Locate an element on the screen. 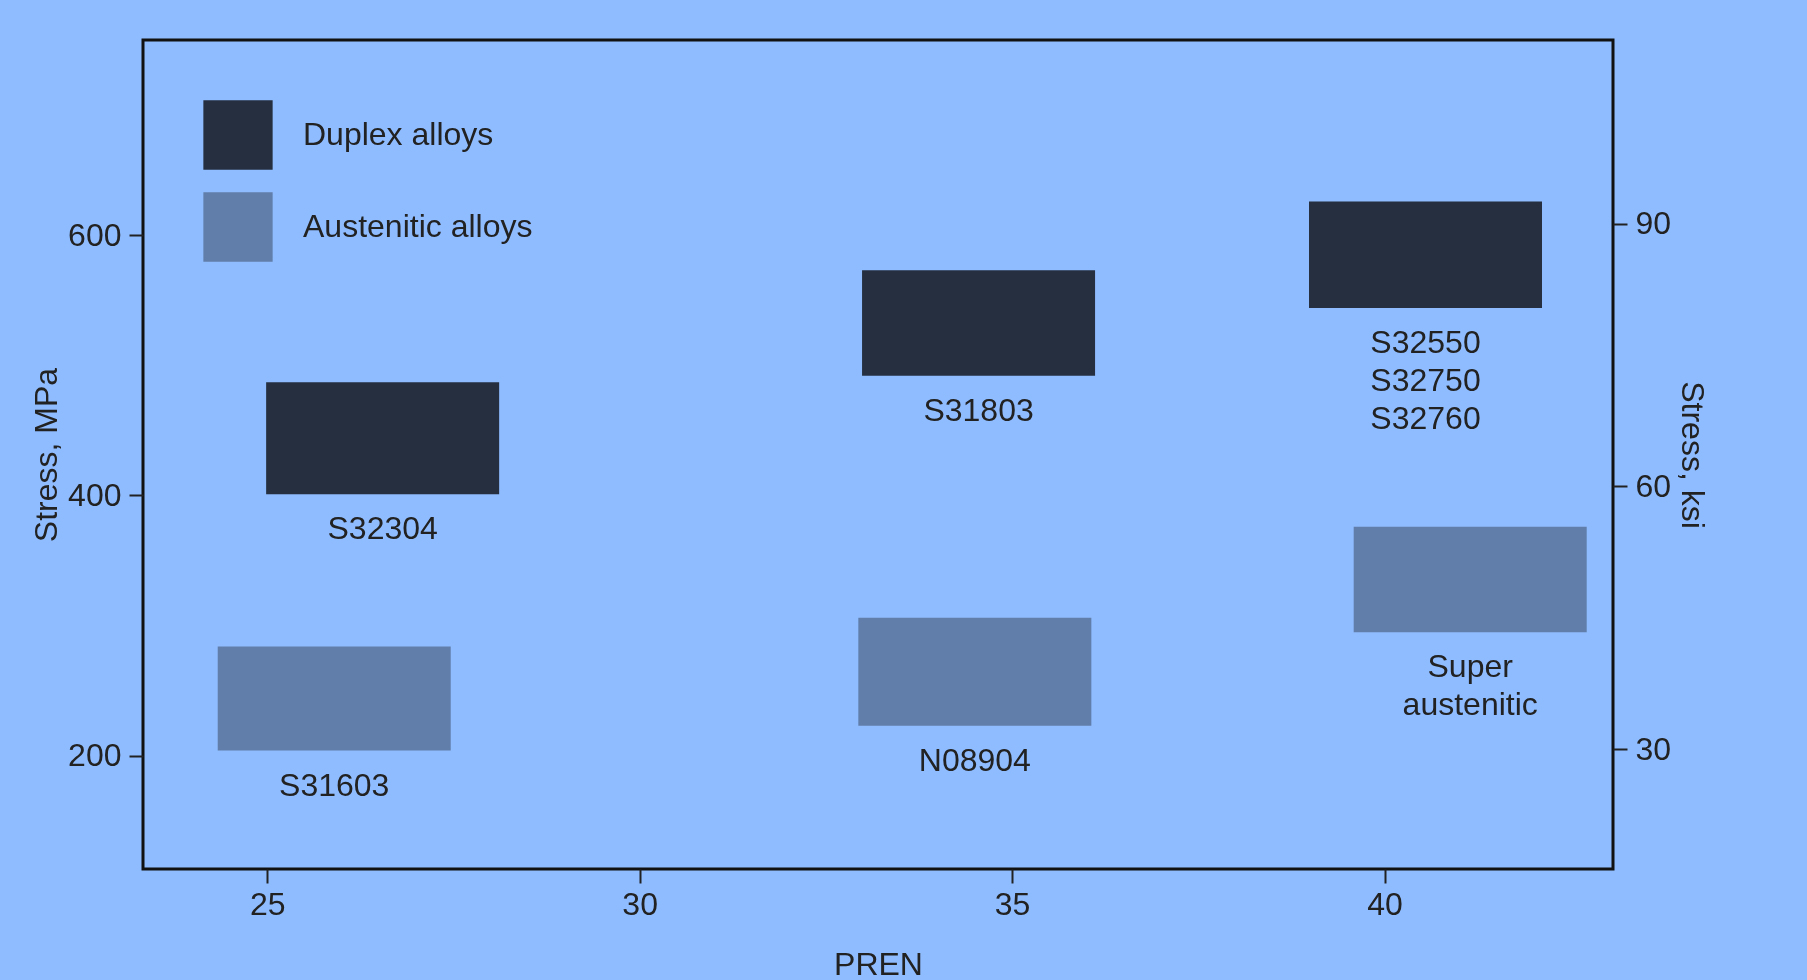 The width and height of the screenshot is (1807, 980). x-tick-label: 30 is located at coordinates (640, 903).